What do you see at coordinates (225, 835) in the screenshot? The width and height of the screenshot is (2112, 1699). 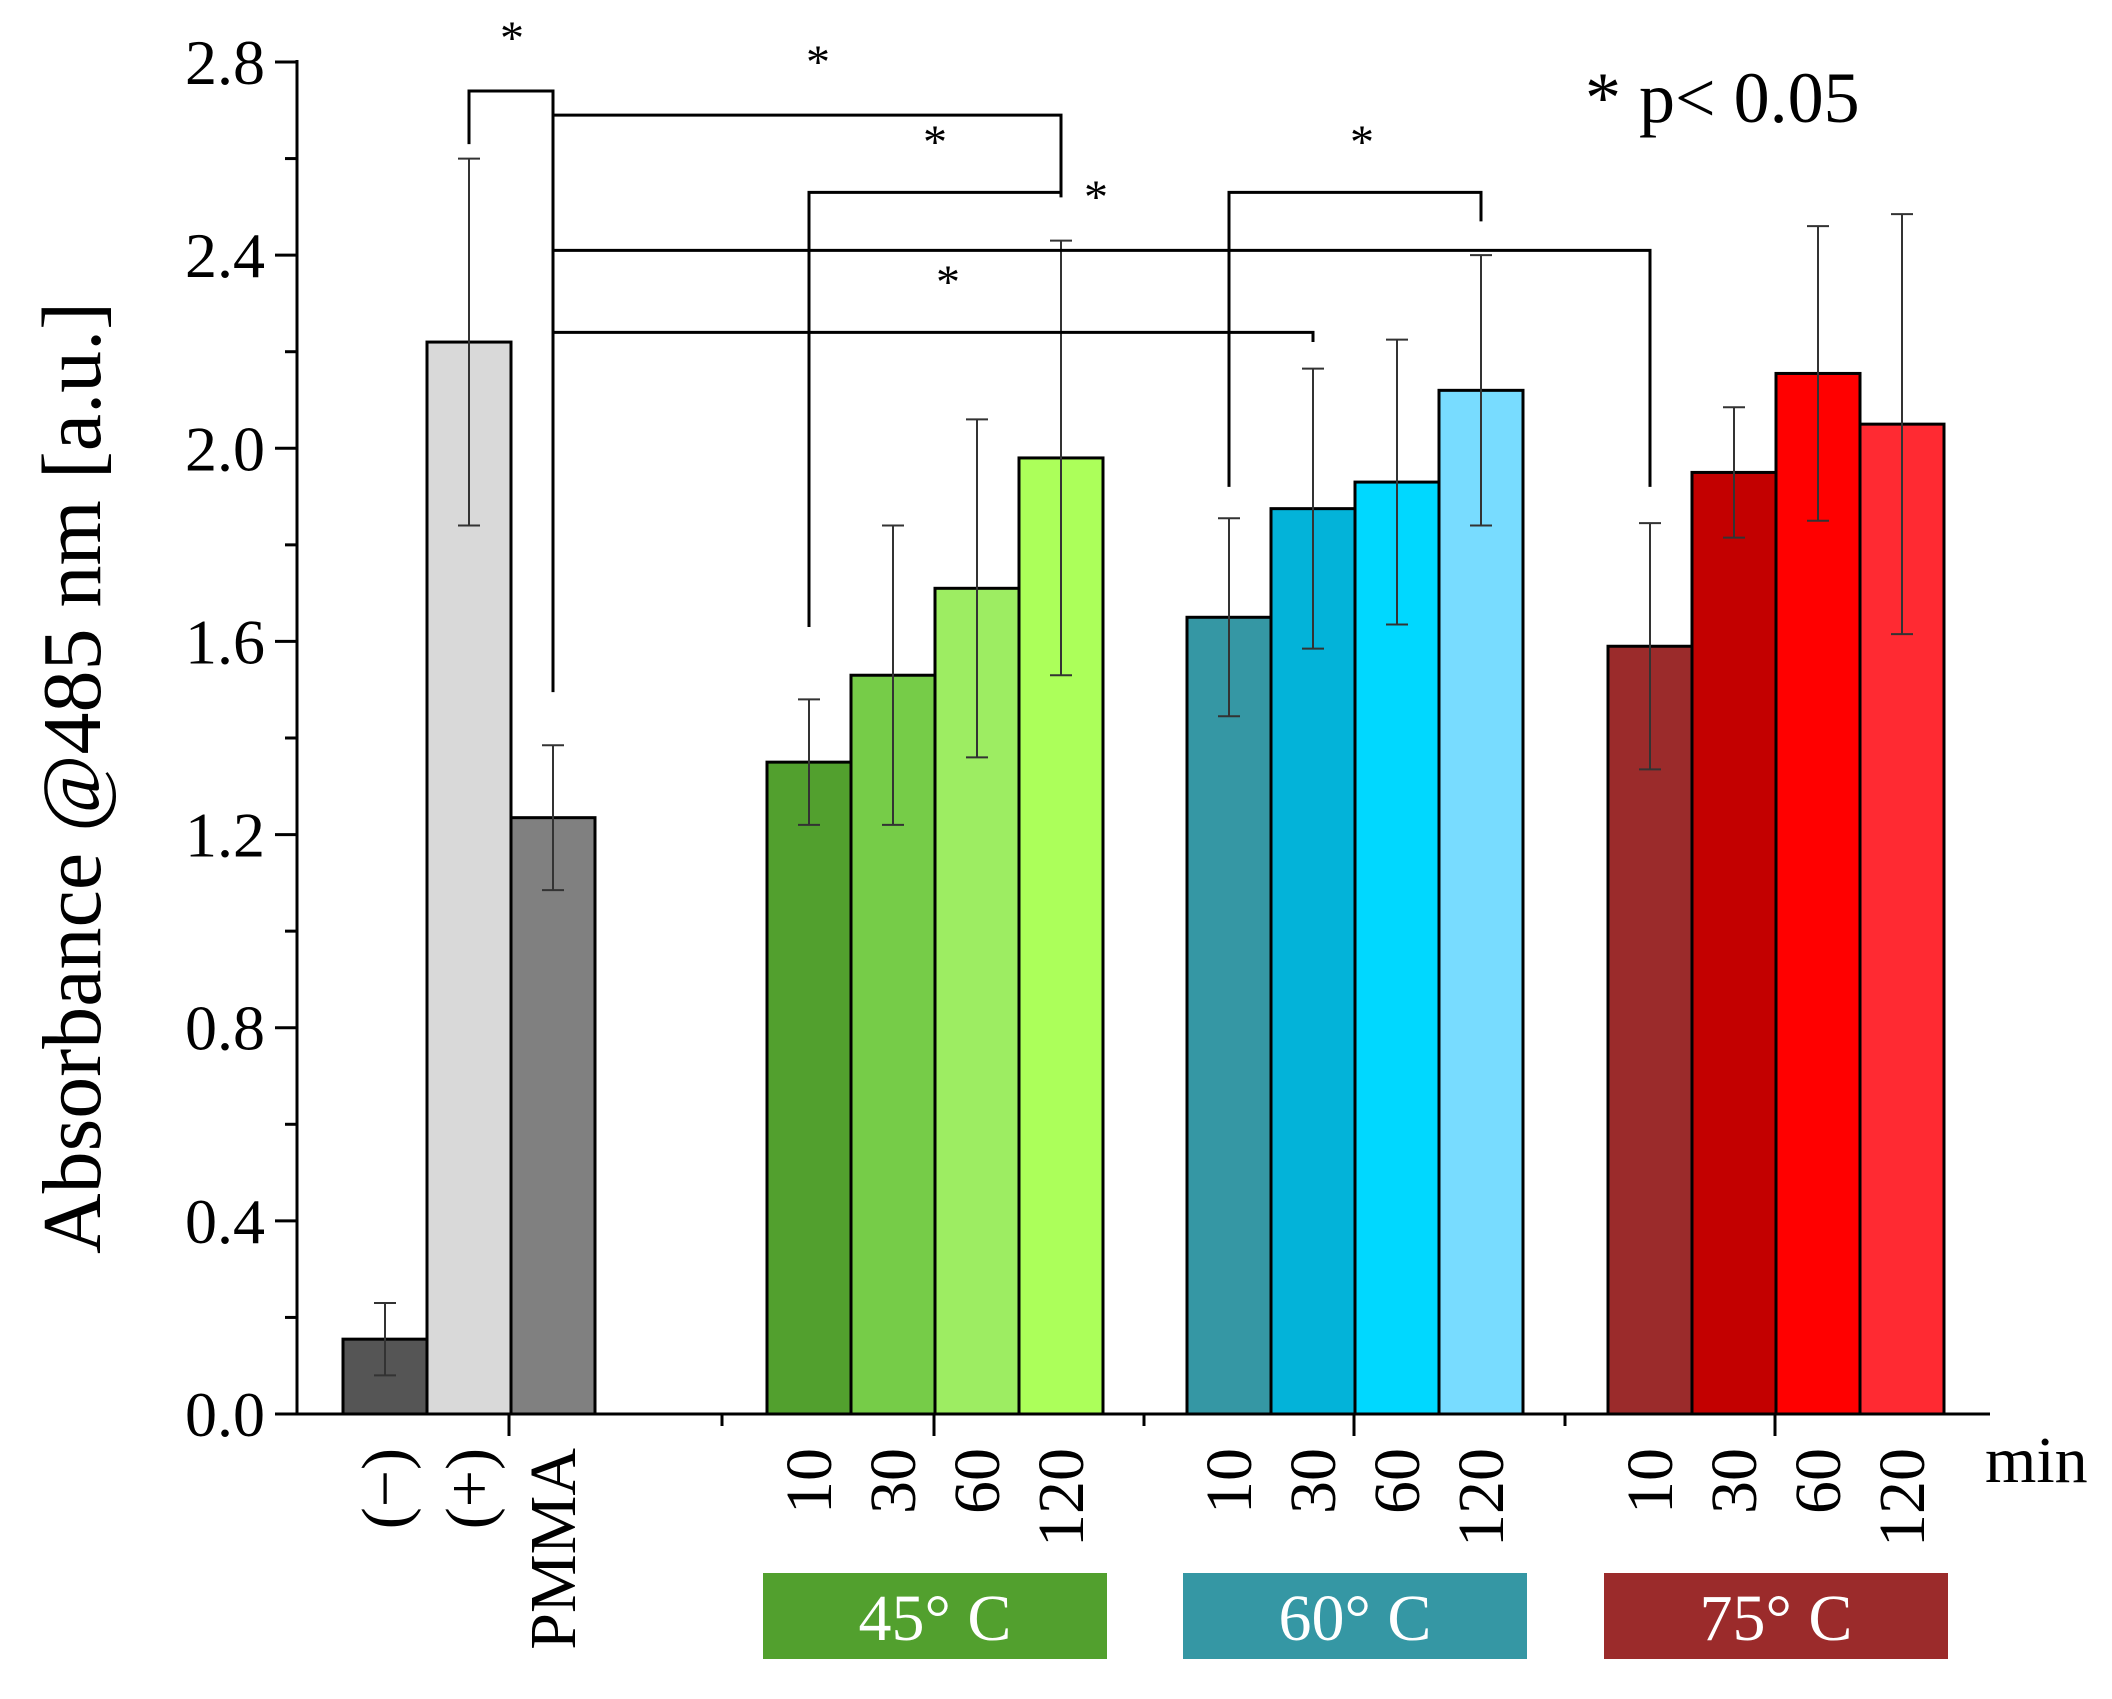 I see `y-tick-label: 1.2` at bounding box center [225, 835].